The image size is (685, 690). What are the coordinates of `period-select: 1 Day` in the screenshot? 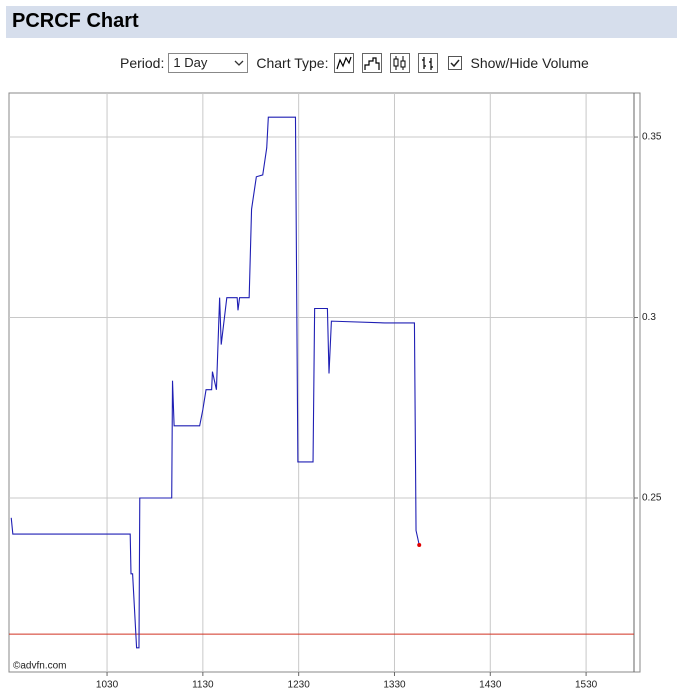 It's located at (208, 63).